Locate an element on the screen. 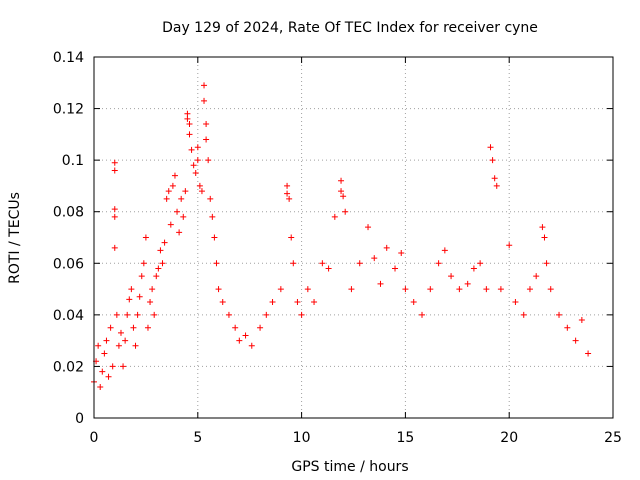 This screenshot has height=480, width=640. x-tick-label: 20 is located at coordinates (509, 438).